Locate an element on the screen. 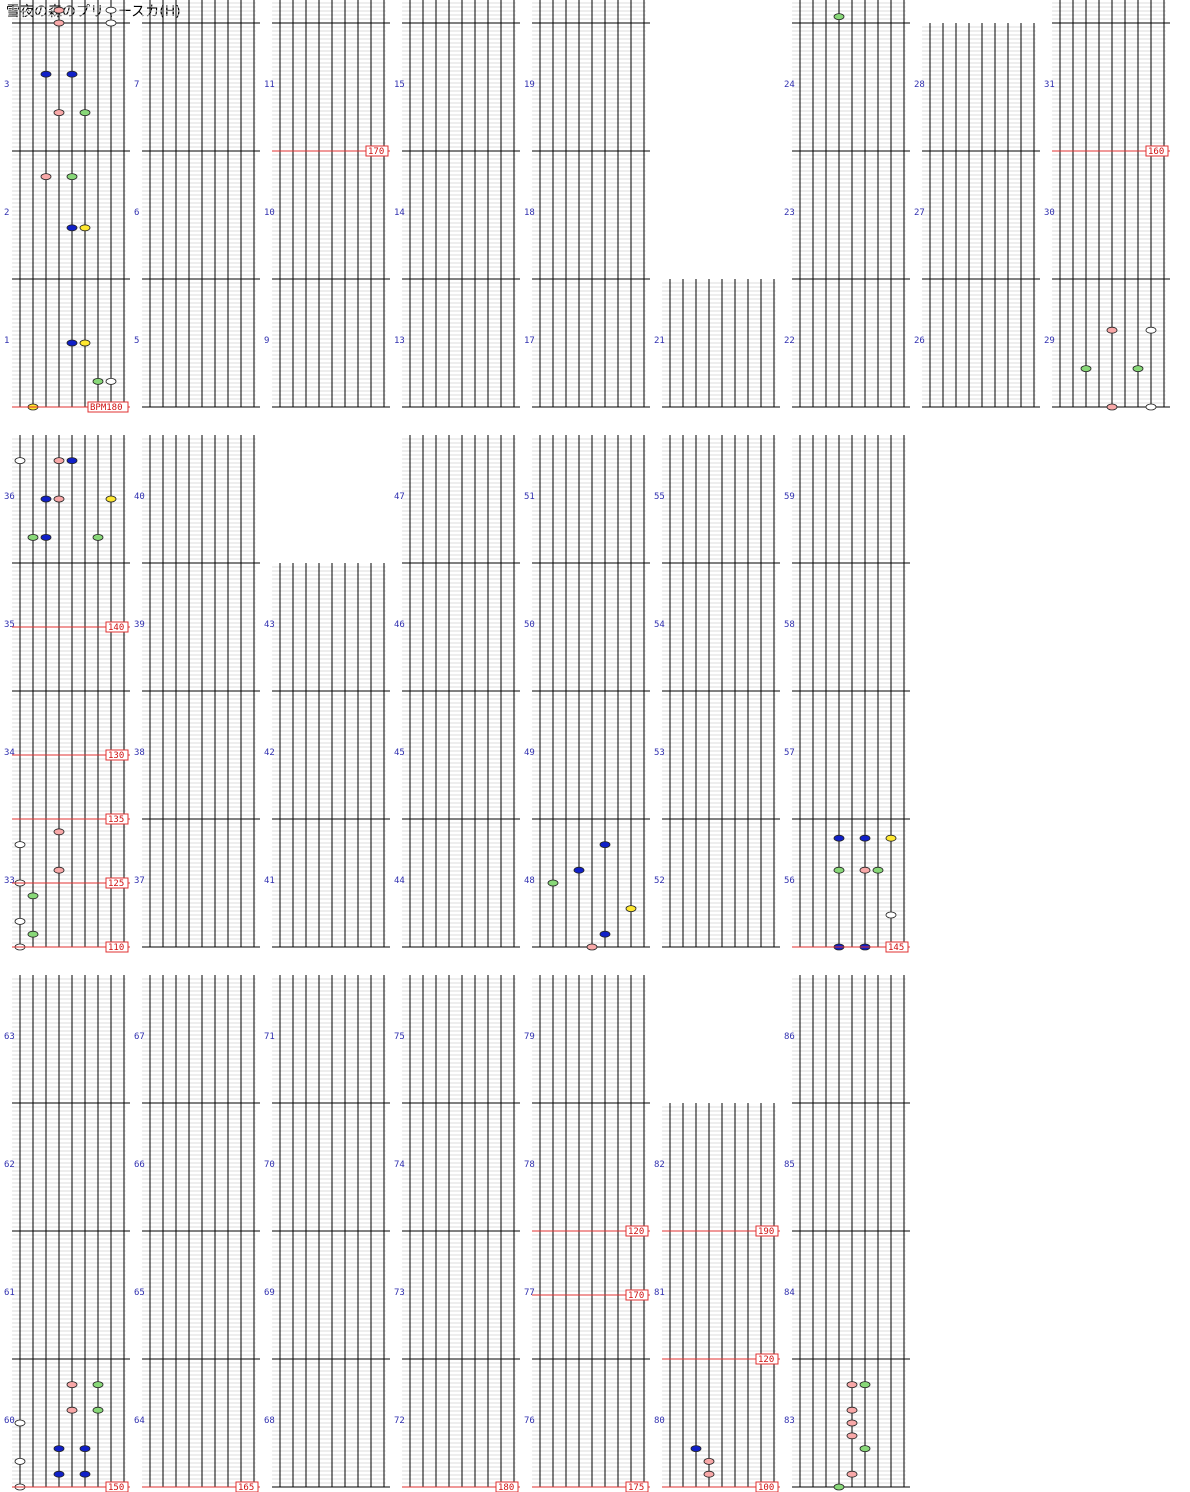 The height and width of the screenshot is (1492, 1190). measure-number: 37 is located at coordinates (139, 881).